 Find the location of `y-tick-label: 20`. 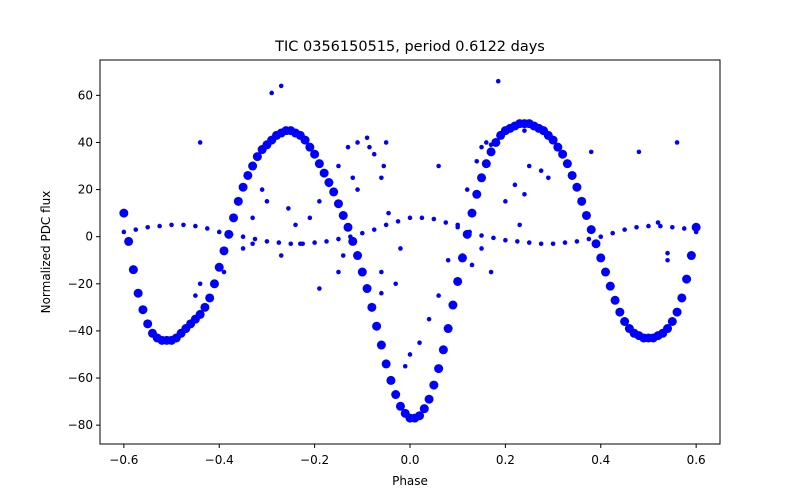

y-tick-label: 20 is located at coordinates (85, 190).